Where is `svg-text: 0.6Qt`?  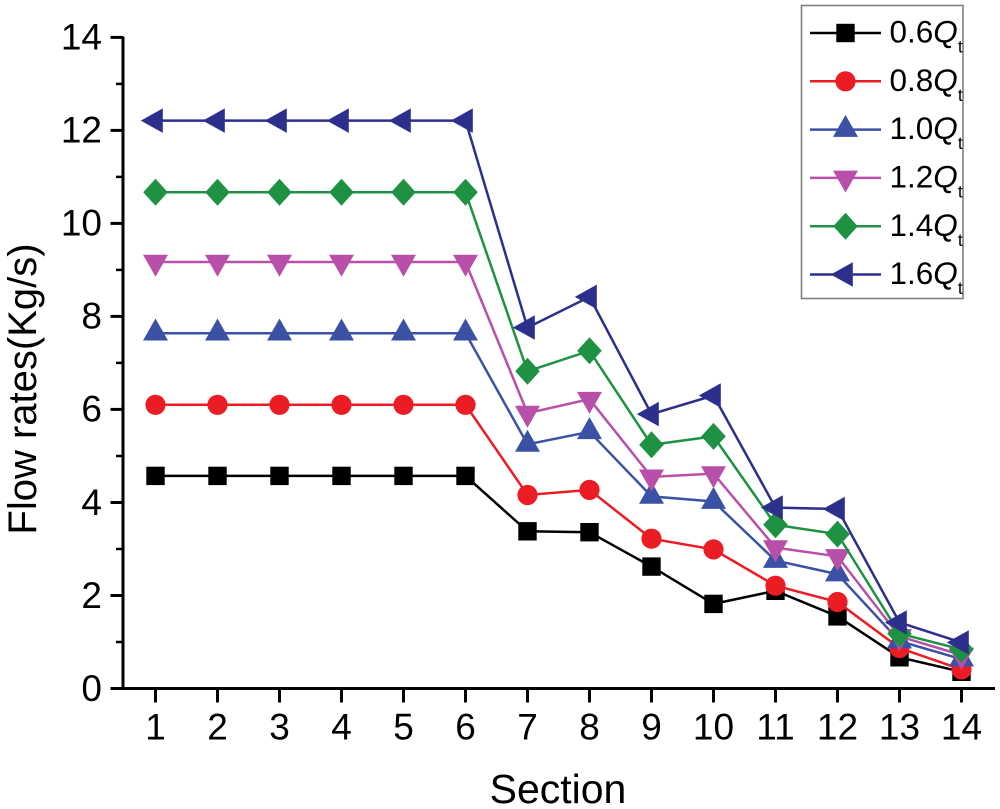 svg-text: 0.6Qt is located at coordinates (926, 35).